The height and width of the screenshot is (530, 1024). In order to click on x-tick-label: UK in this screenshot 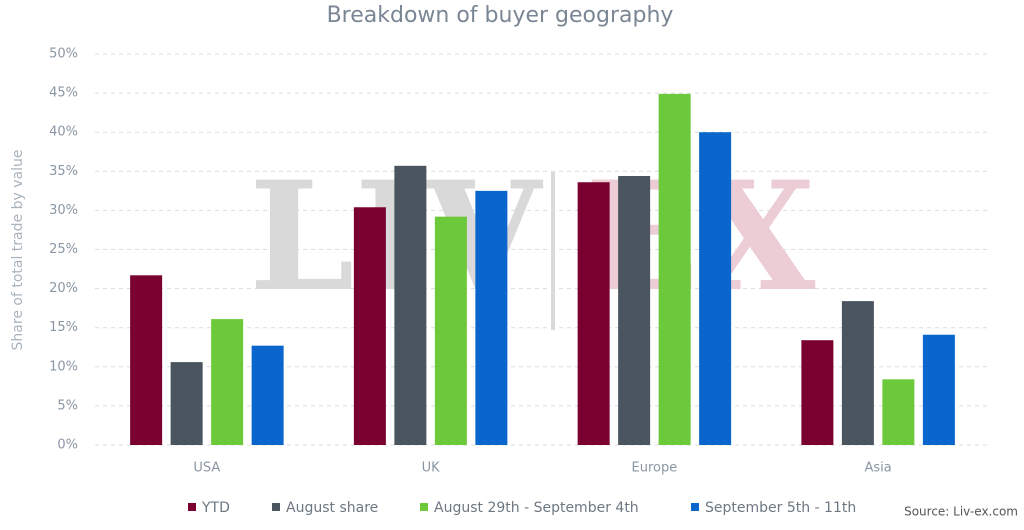, I will do `click(431, 468)`.